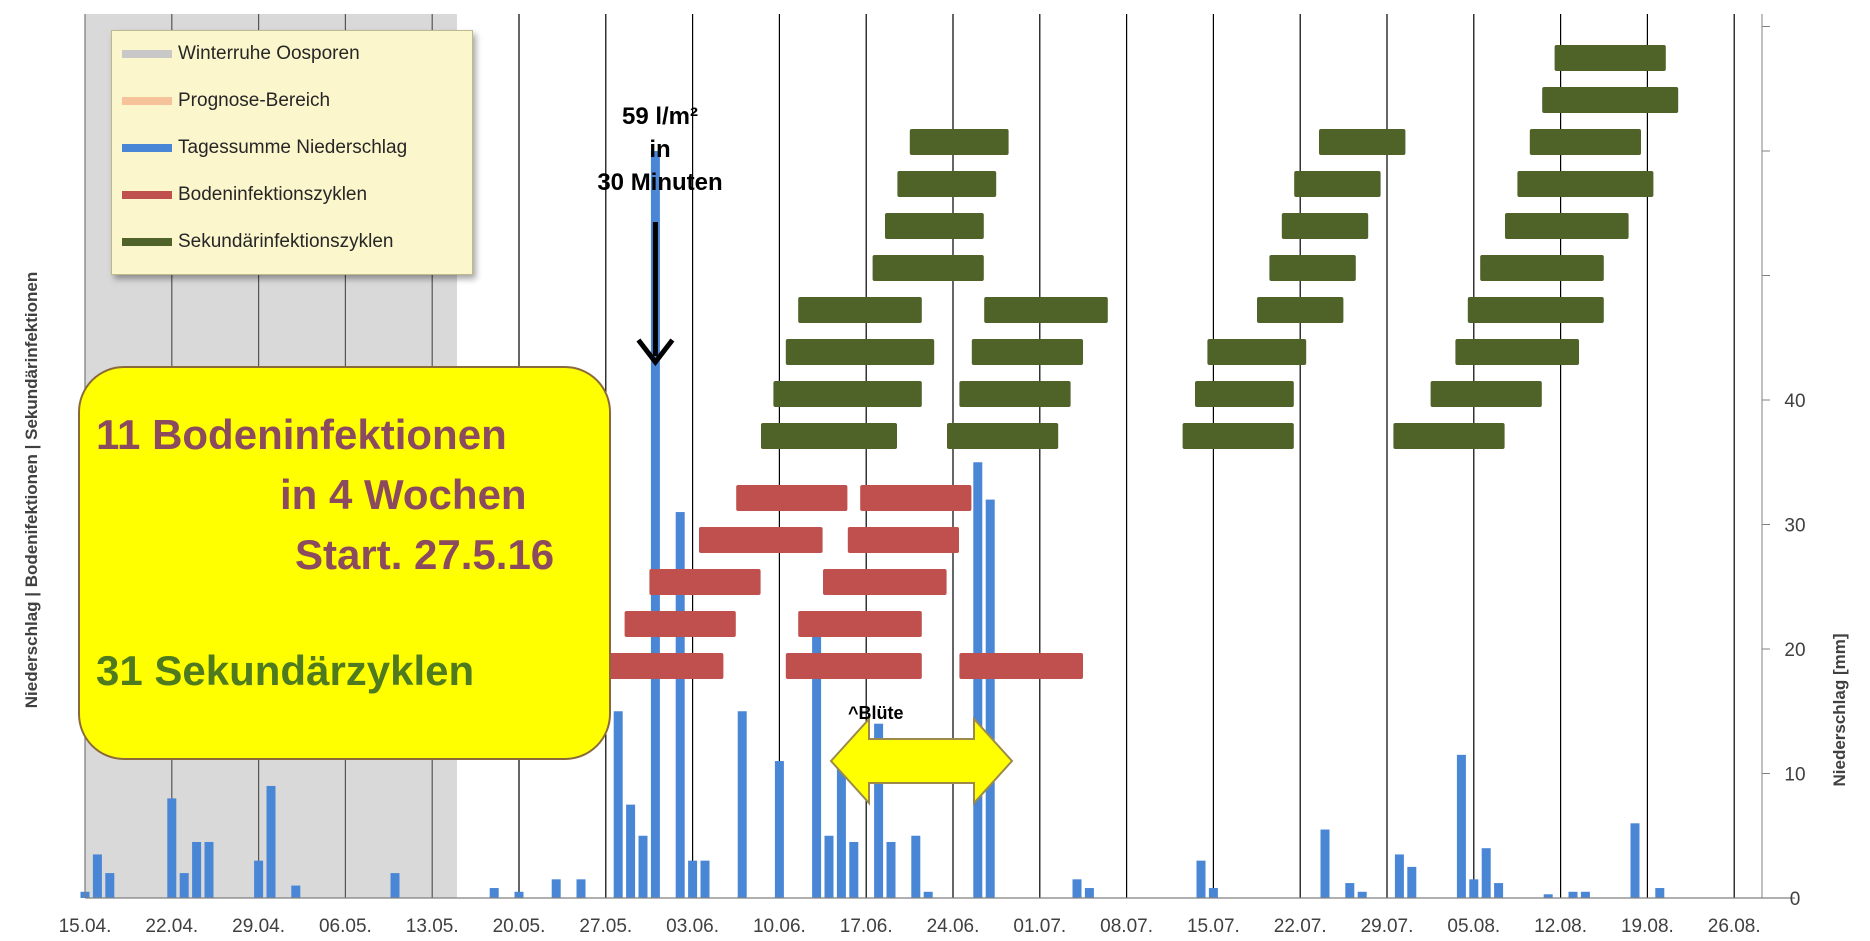 The width and height of the screenshot is (1870, 941). I want to click on y-right-tick-label: 20, so click(1794, 650).